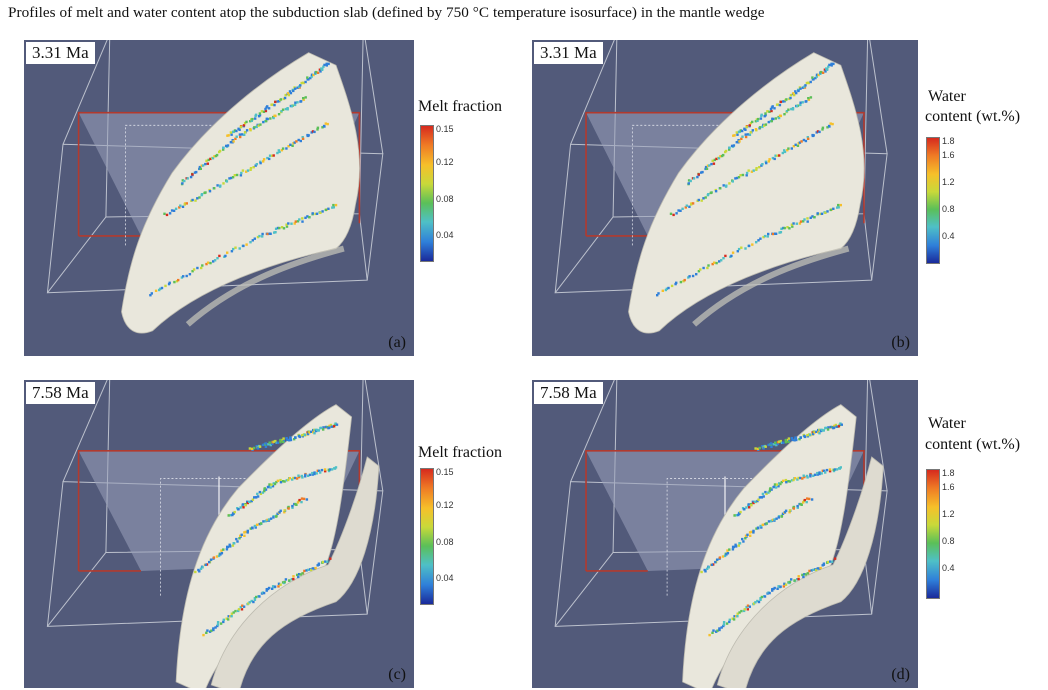 Image resolution: width=1048 pixels, height=690 pixels. I want to click on tick-label: 1.2, so click(948, 182).